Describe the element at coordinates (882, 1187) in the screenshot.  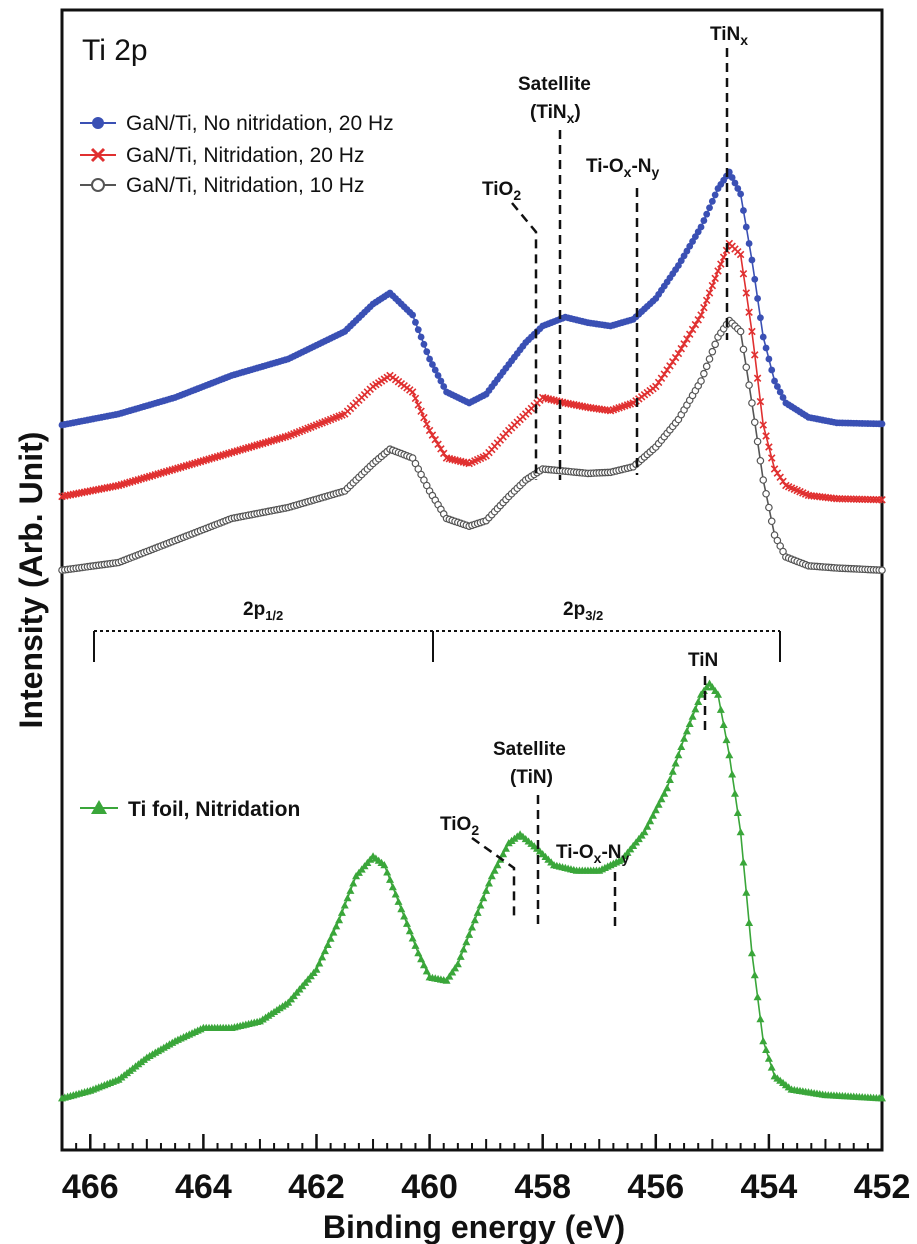
I see `x-tick-label: 452` at that location.